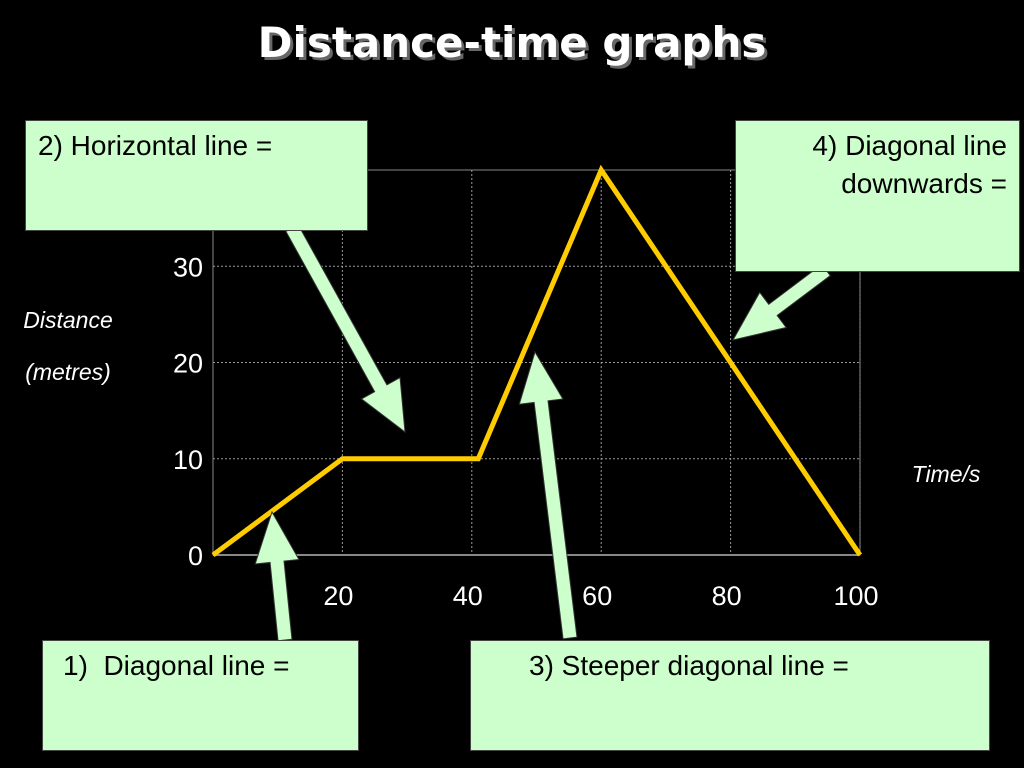 This screenshot has height=768, width=1024. Describe the element at coordinates (188, 364) in the screenshot. I see `y-tick-label: 20` at that location.